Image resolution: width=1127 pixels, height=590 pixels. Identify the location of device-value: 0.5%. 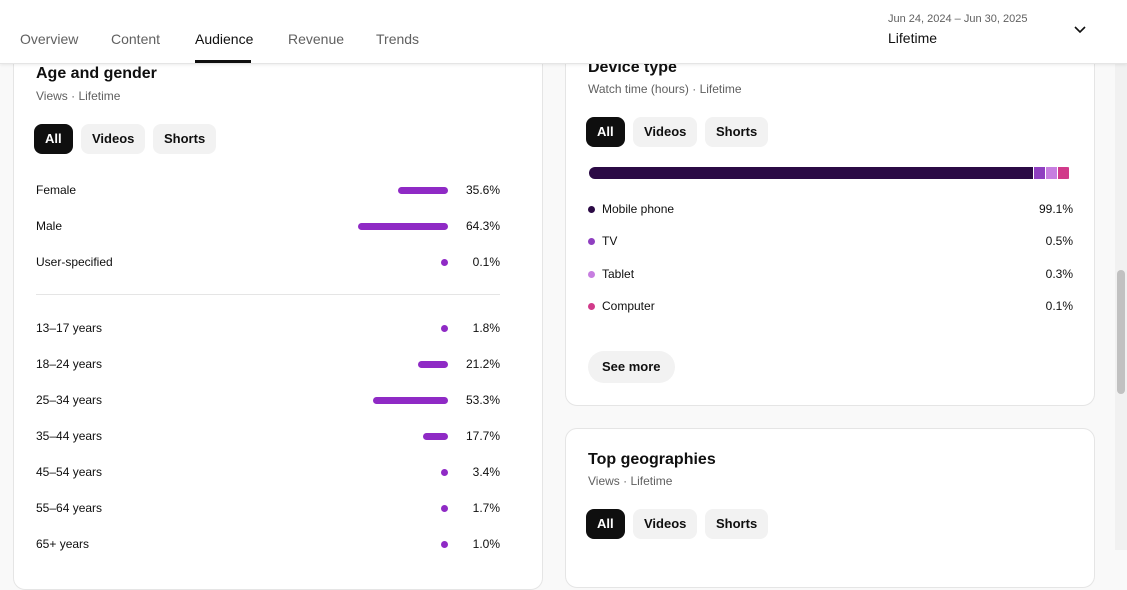
(1059, 241).